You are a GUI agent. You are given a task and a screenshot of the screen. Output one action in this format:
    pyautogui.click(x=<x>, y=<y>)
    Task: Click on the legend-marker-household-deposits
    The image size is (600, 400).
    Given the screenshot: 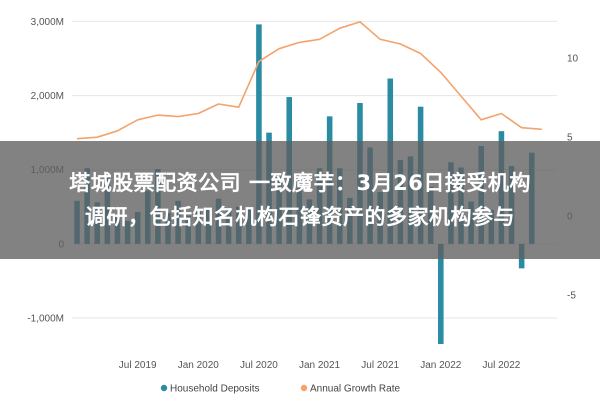 What is the action you would take?
    pyautogui.click(x=164, y=388)
    